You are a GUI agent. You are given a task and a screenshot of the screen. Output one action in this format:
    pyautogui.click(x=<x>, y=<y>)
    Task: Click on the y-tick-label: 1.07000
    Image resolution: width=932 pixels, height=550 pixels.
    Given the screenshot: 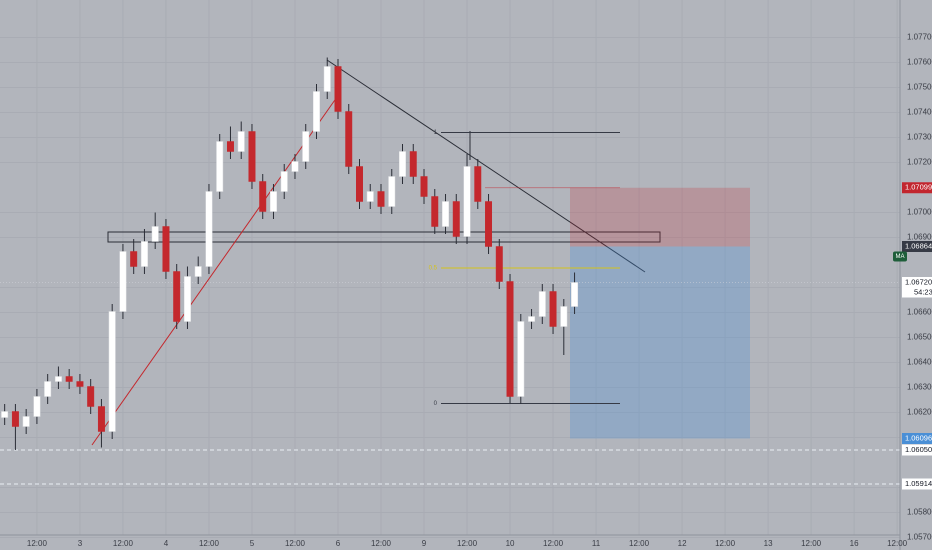 What is the action you would take?
    pyautogui.click(x=919, y=212)
    